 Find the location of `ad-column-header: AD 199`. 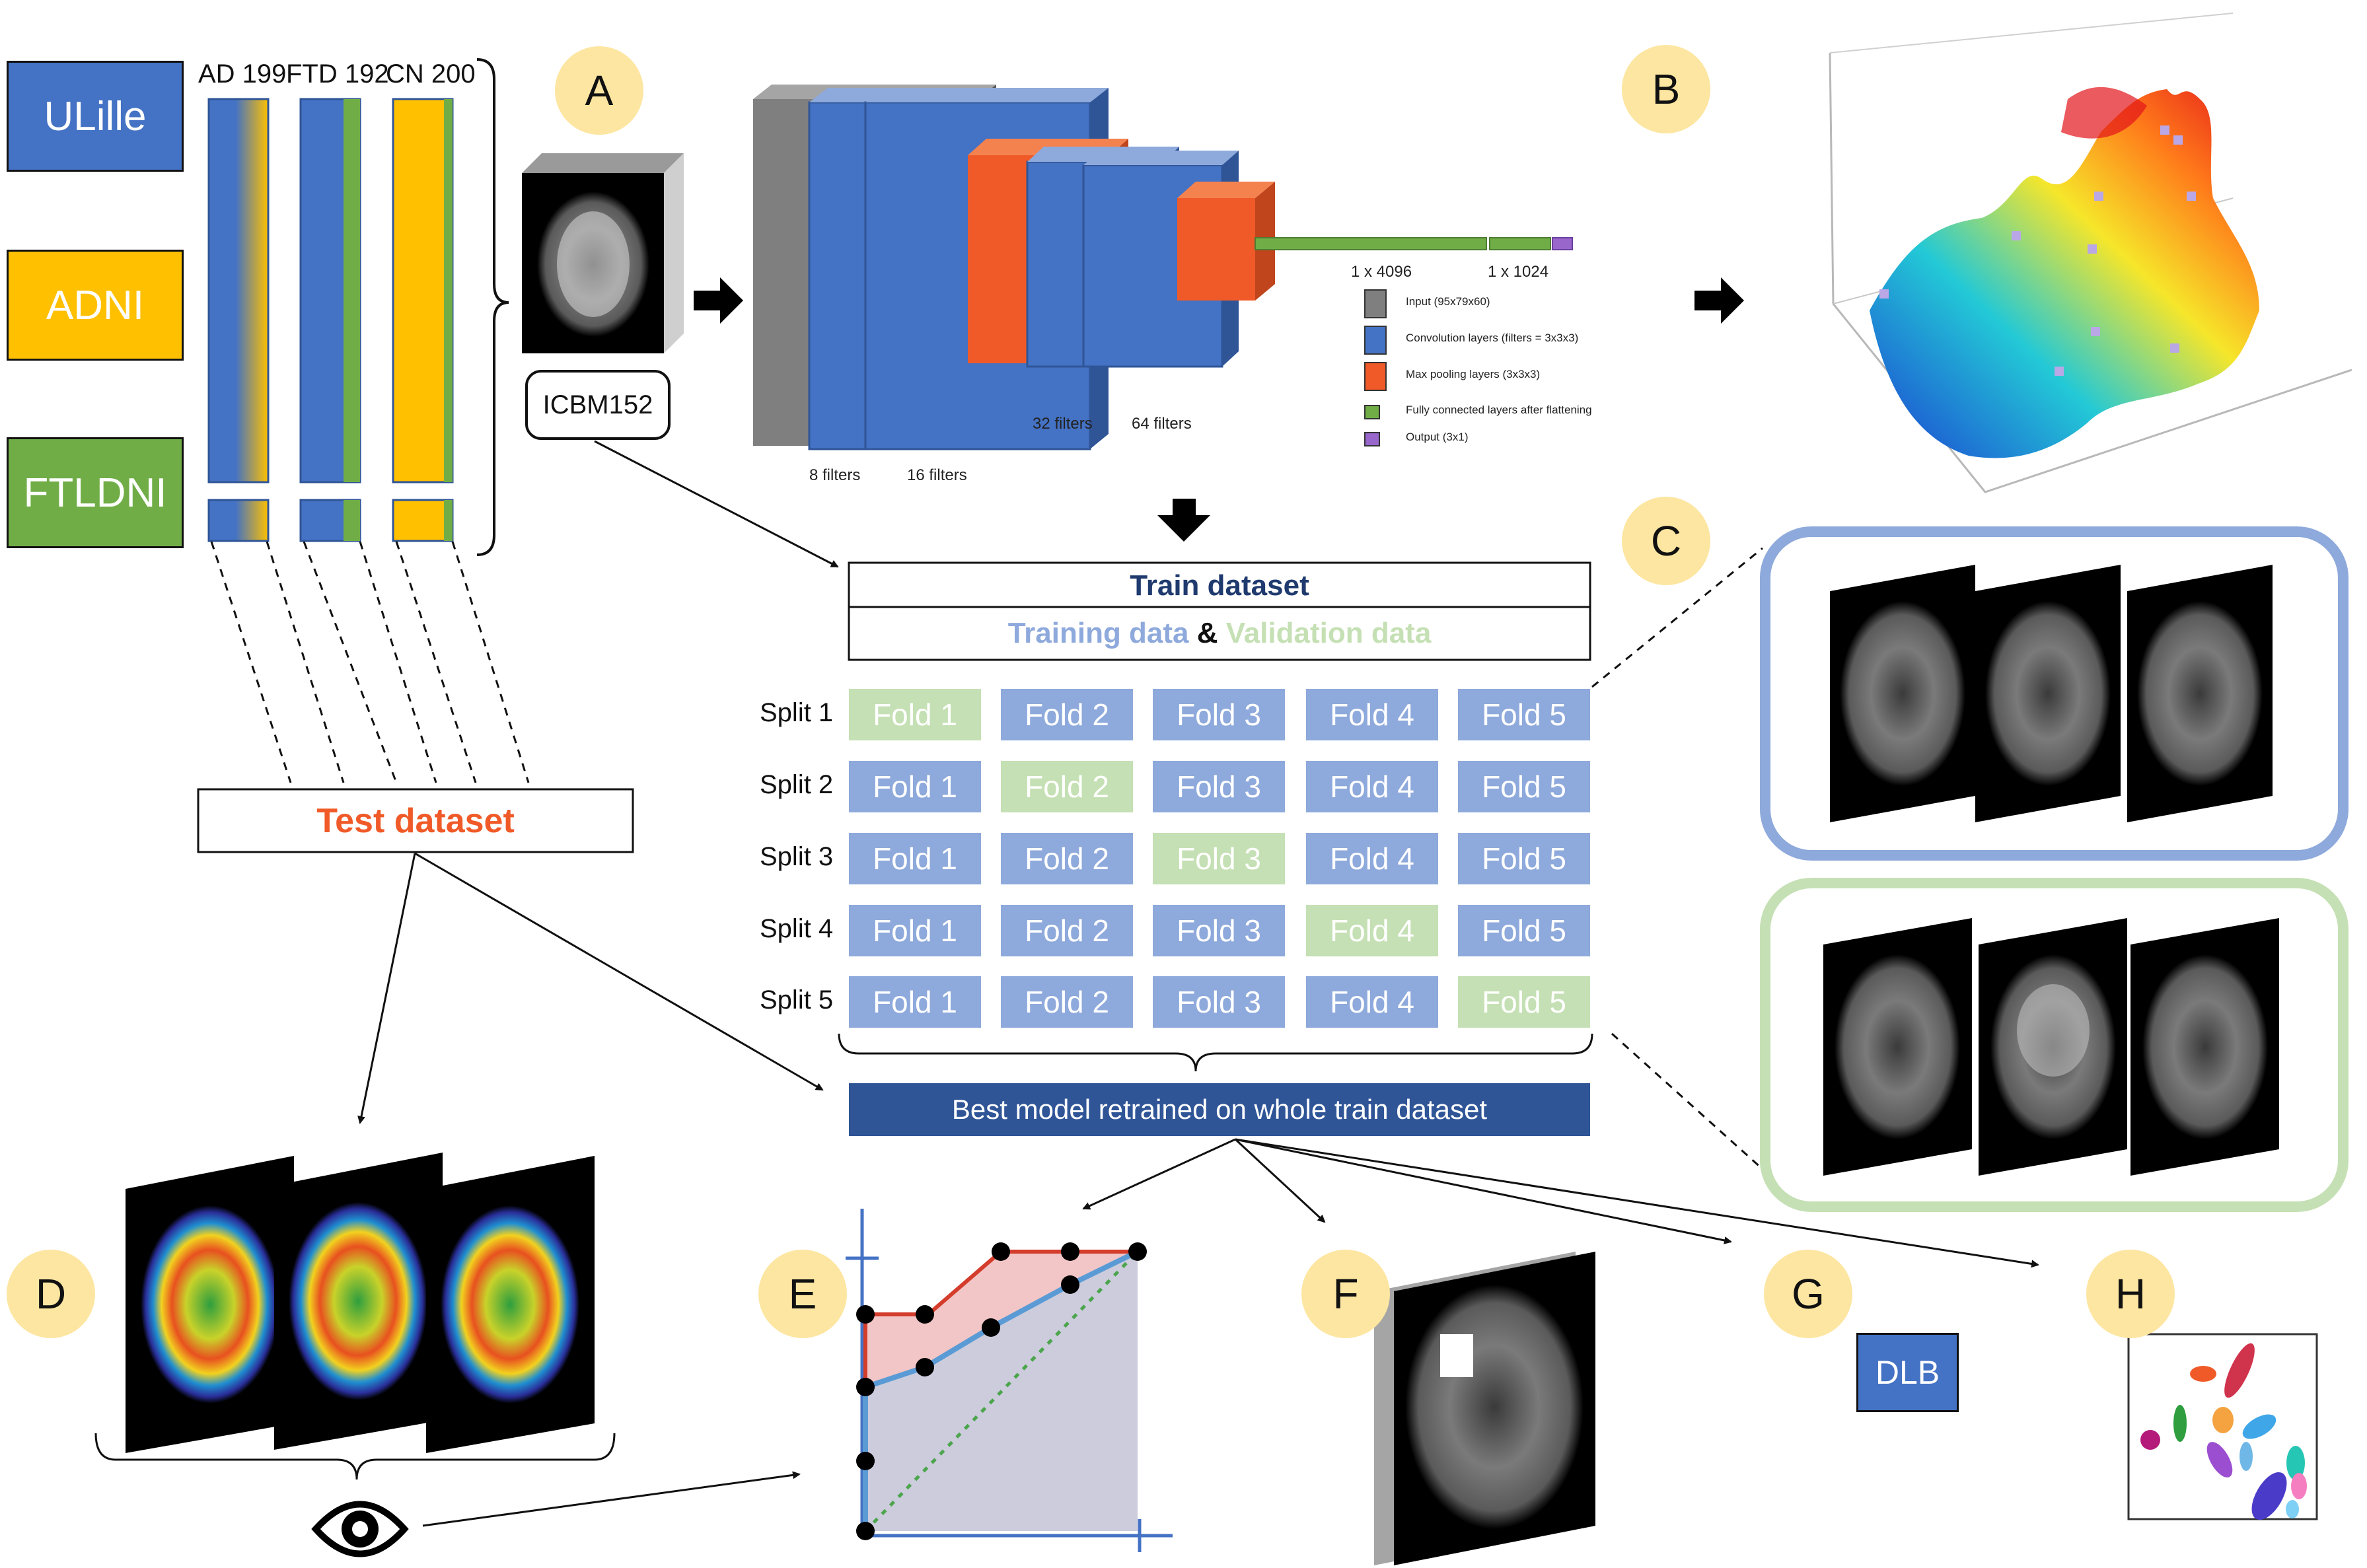

ad-column-header: AD 199 is located at coordinates (242, 74).